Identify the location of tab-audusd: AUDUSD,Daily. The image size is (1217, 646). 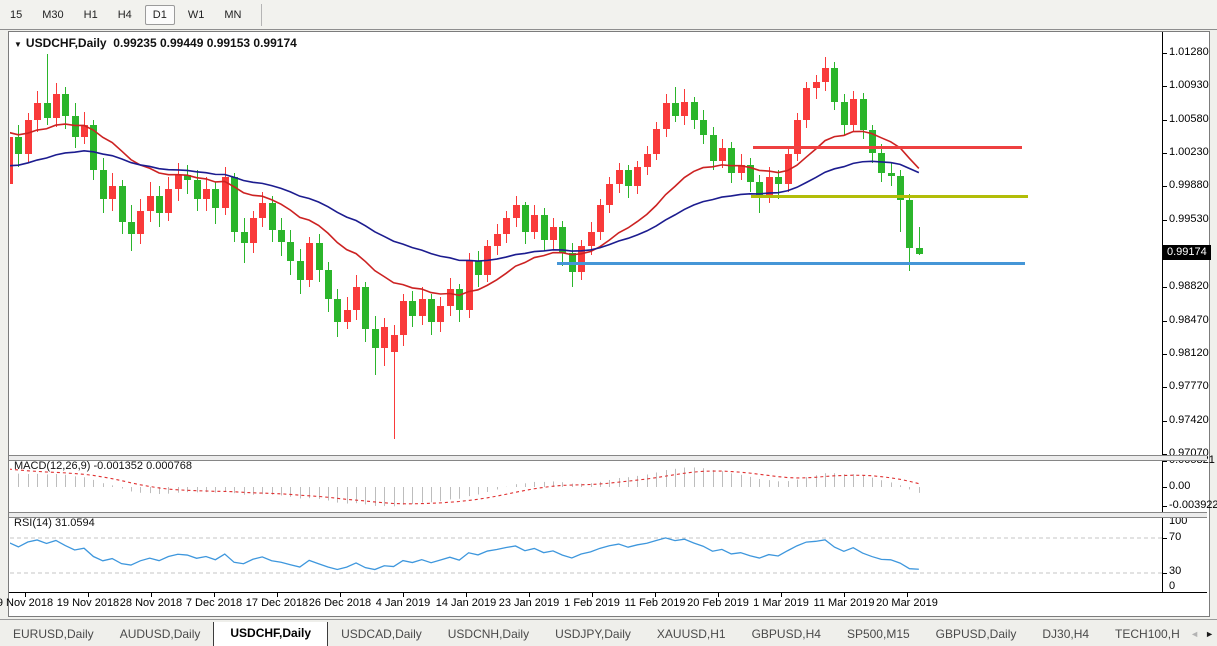
(160, 634).